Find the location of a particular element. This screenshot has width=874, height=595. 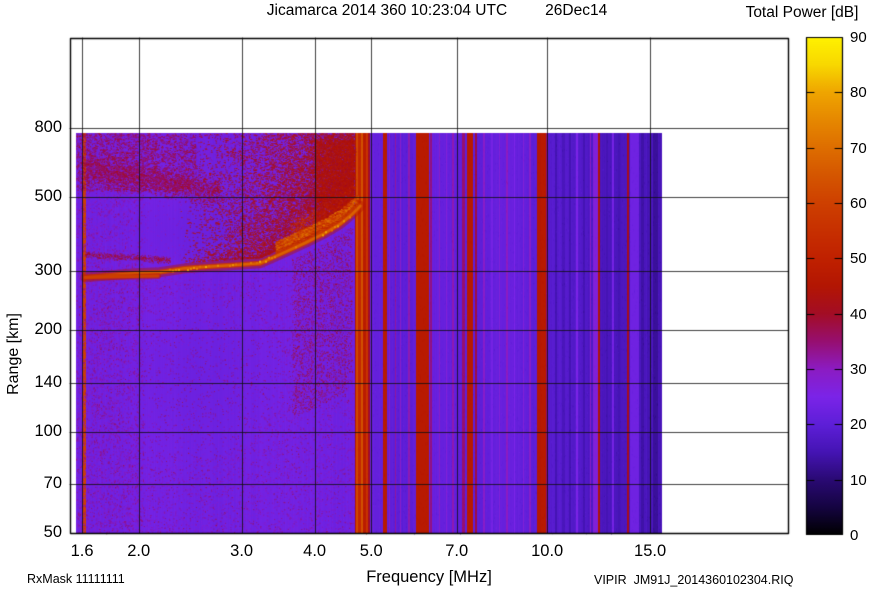

x-tick-label: 15.0 is located at coordinates (650, 551).